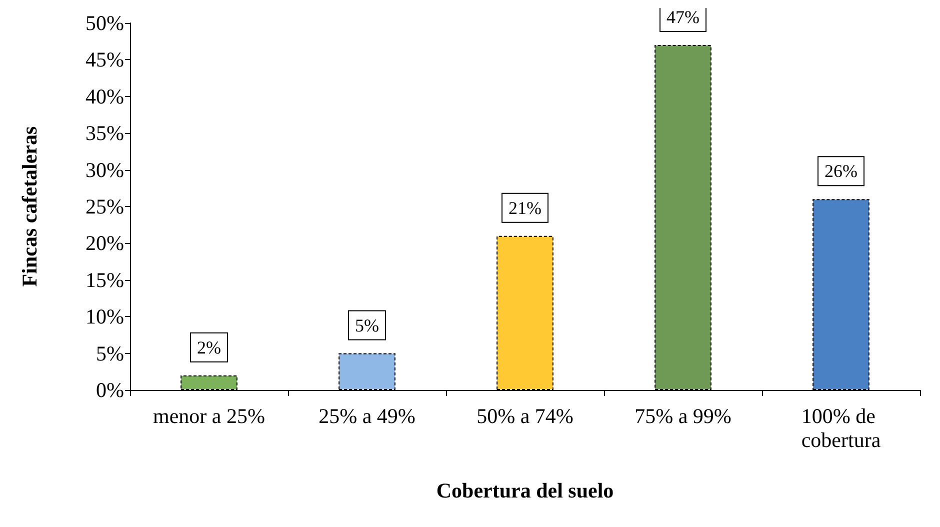 This screenshot has width=940, height=527. What do you see at coordinates (105, 133) in the screenshot?
I see `y-tick-label: 35%` at bounding box center [105, 133].